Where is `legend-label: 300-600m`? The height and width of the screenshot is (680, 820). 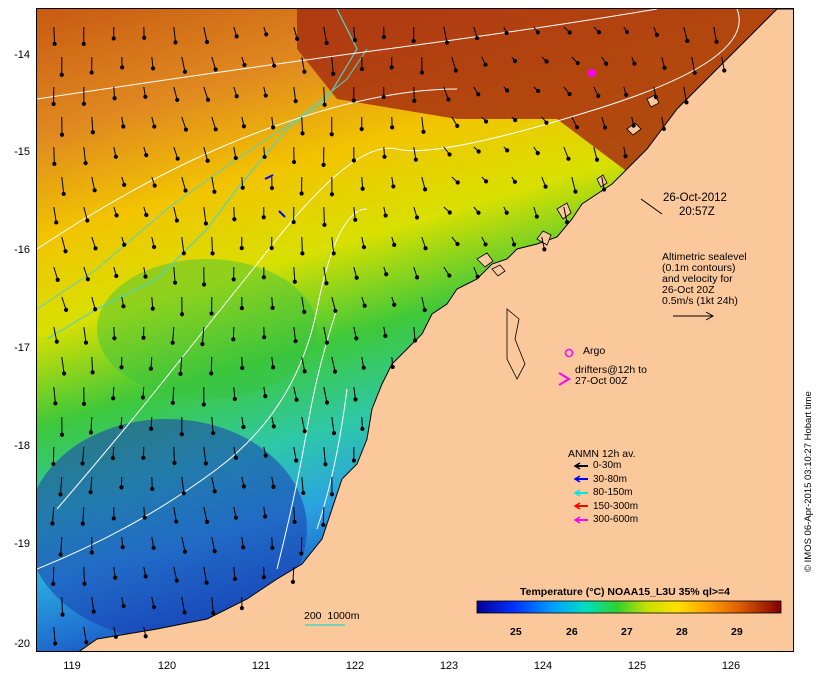 legend-label: 300-600m is located at coordinates (616, 519).